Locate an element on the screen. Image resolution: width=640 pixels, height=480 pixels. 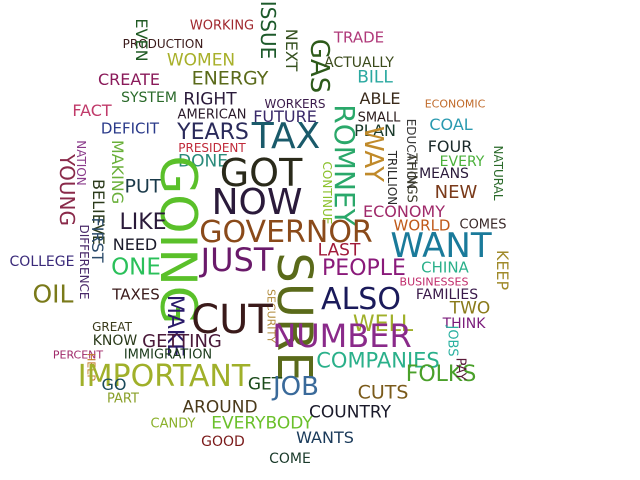
word-world: WORLD is located at coordinates (422, 225).